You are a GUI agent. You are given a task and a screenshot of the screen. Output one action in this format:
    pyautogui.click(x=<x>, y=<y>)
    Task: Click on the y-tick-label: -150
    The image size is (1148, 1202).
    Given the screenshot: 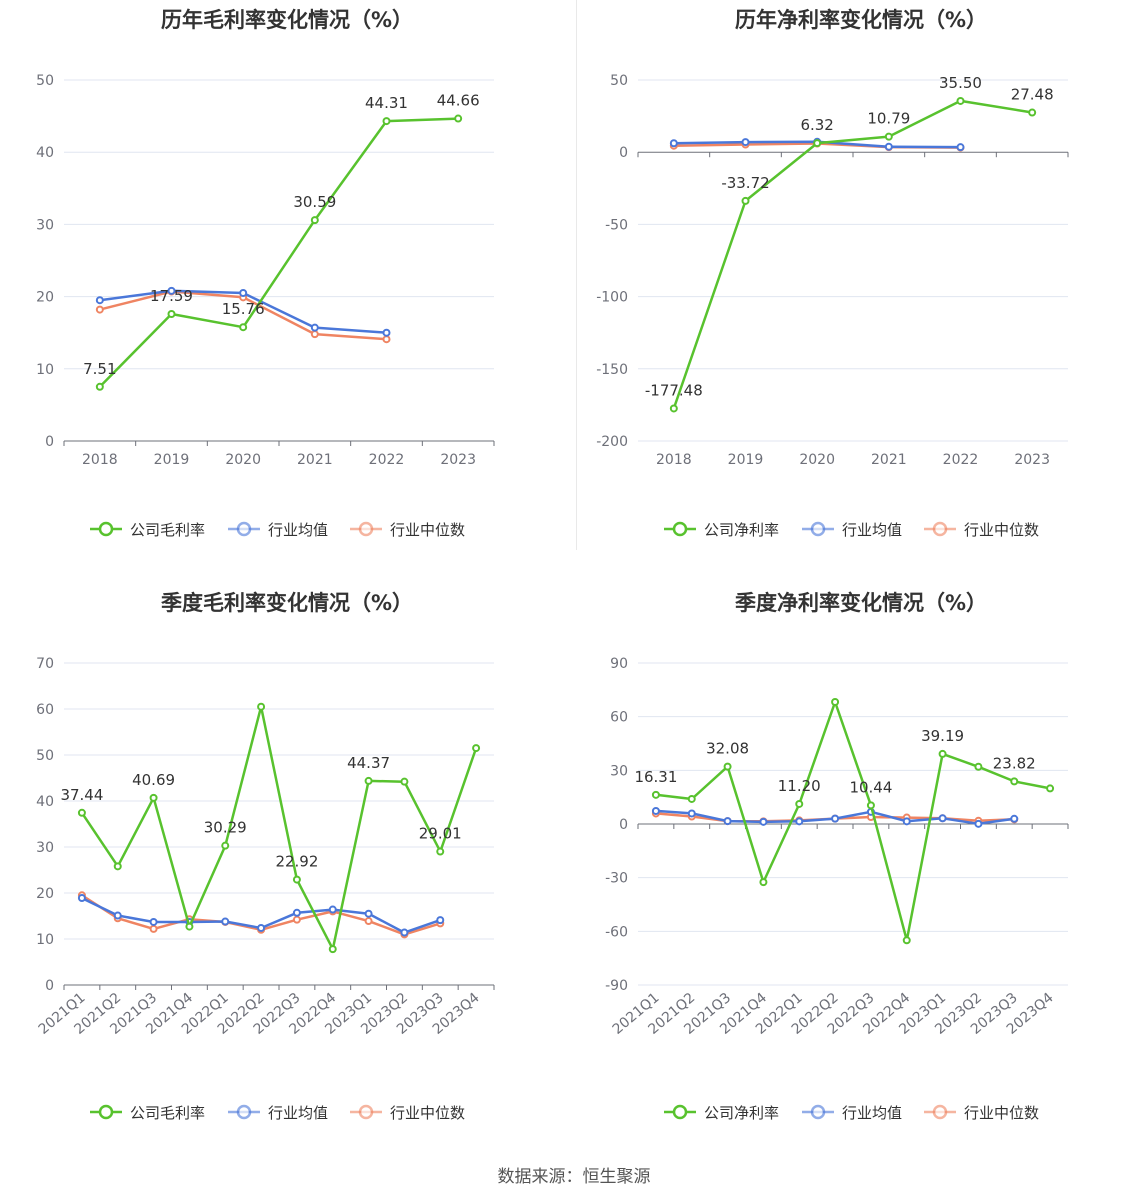 What is the action you would take?
    pyautogui.click(x=612, y=370)
    